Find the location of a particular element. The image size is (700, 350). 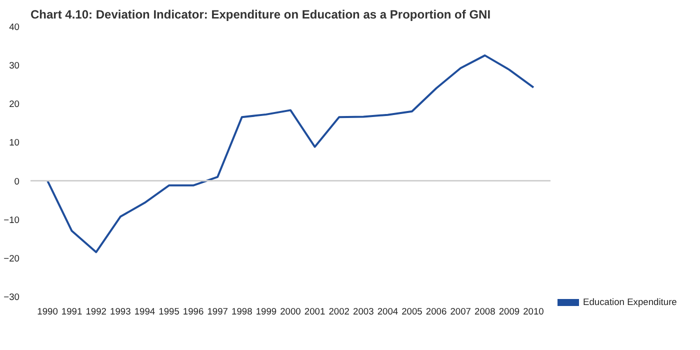

x-tick-label: 1999 is located at coordinates (266, 311).